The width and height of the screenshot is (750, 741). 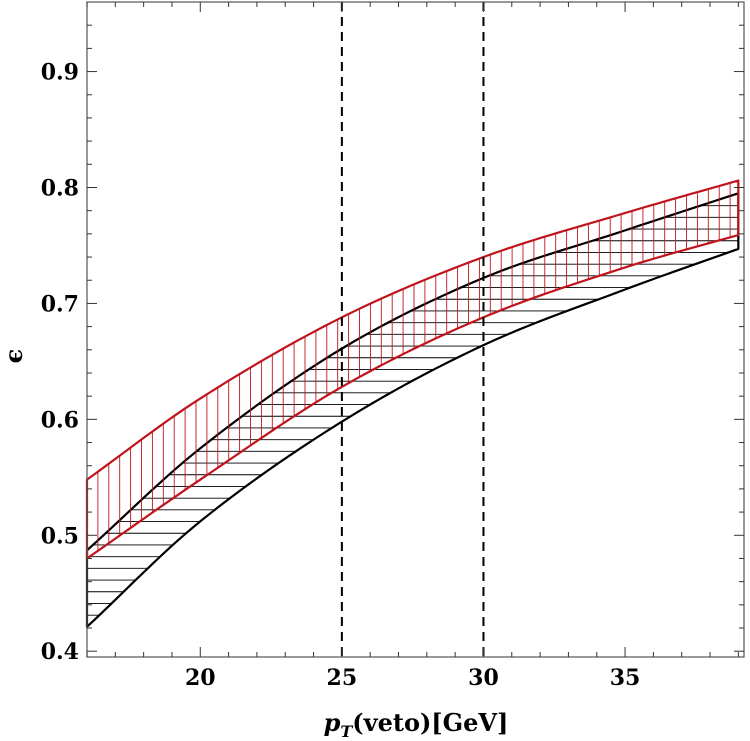 What do you see at coordinates (483, 678) in the screenshot?
I see `x-tick-label: 30` at bounding box center [483, 678].